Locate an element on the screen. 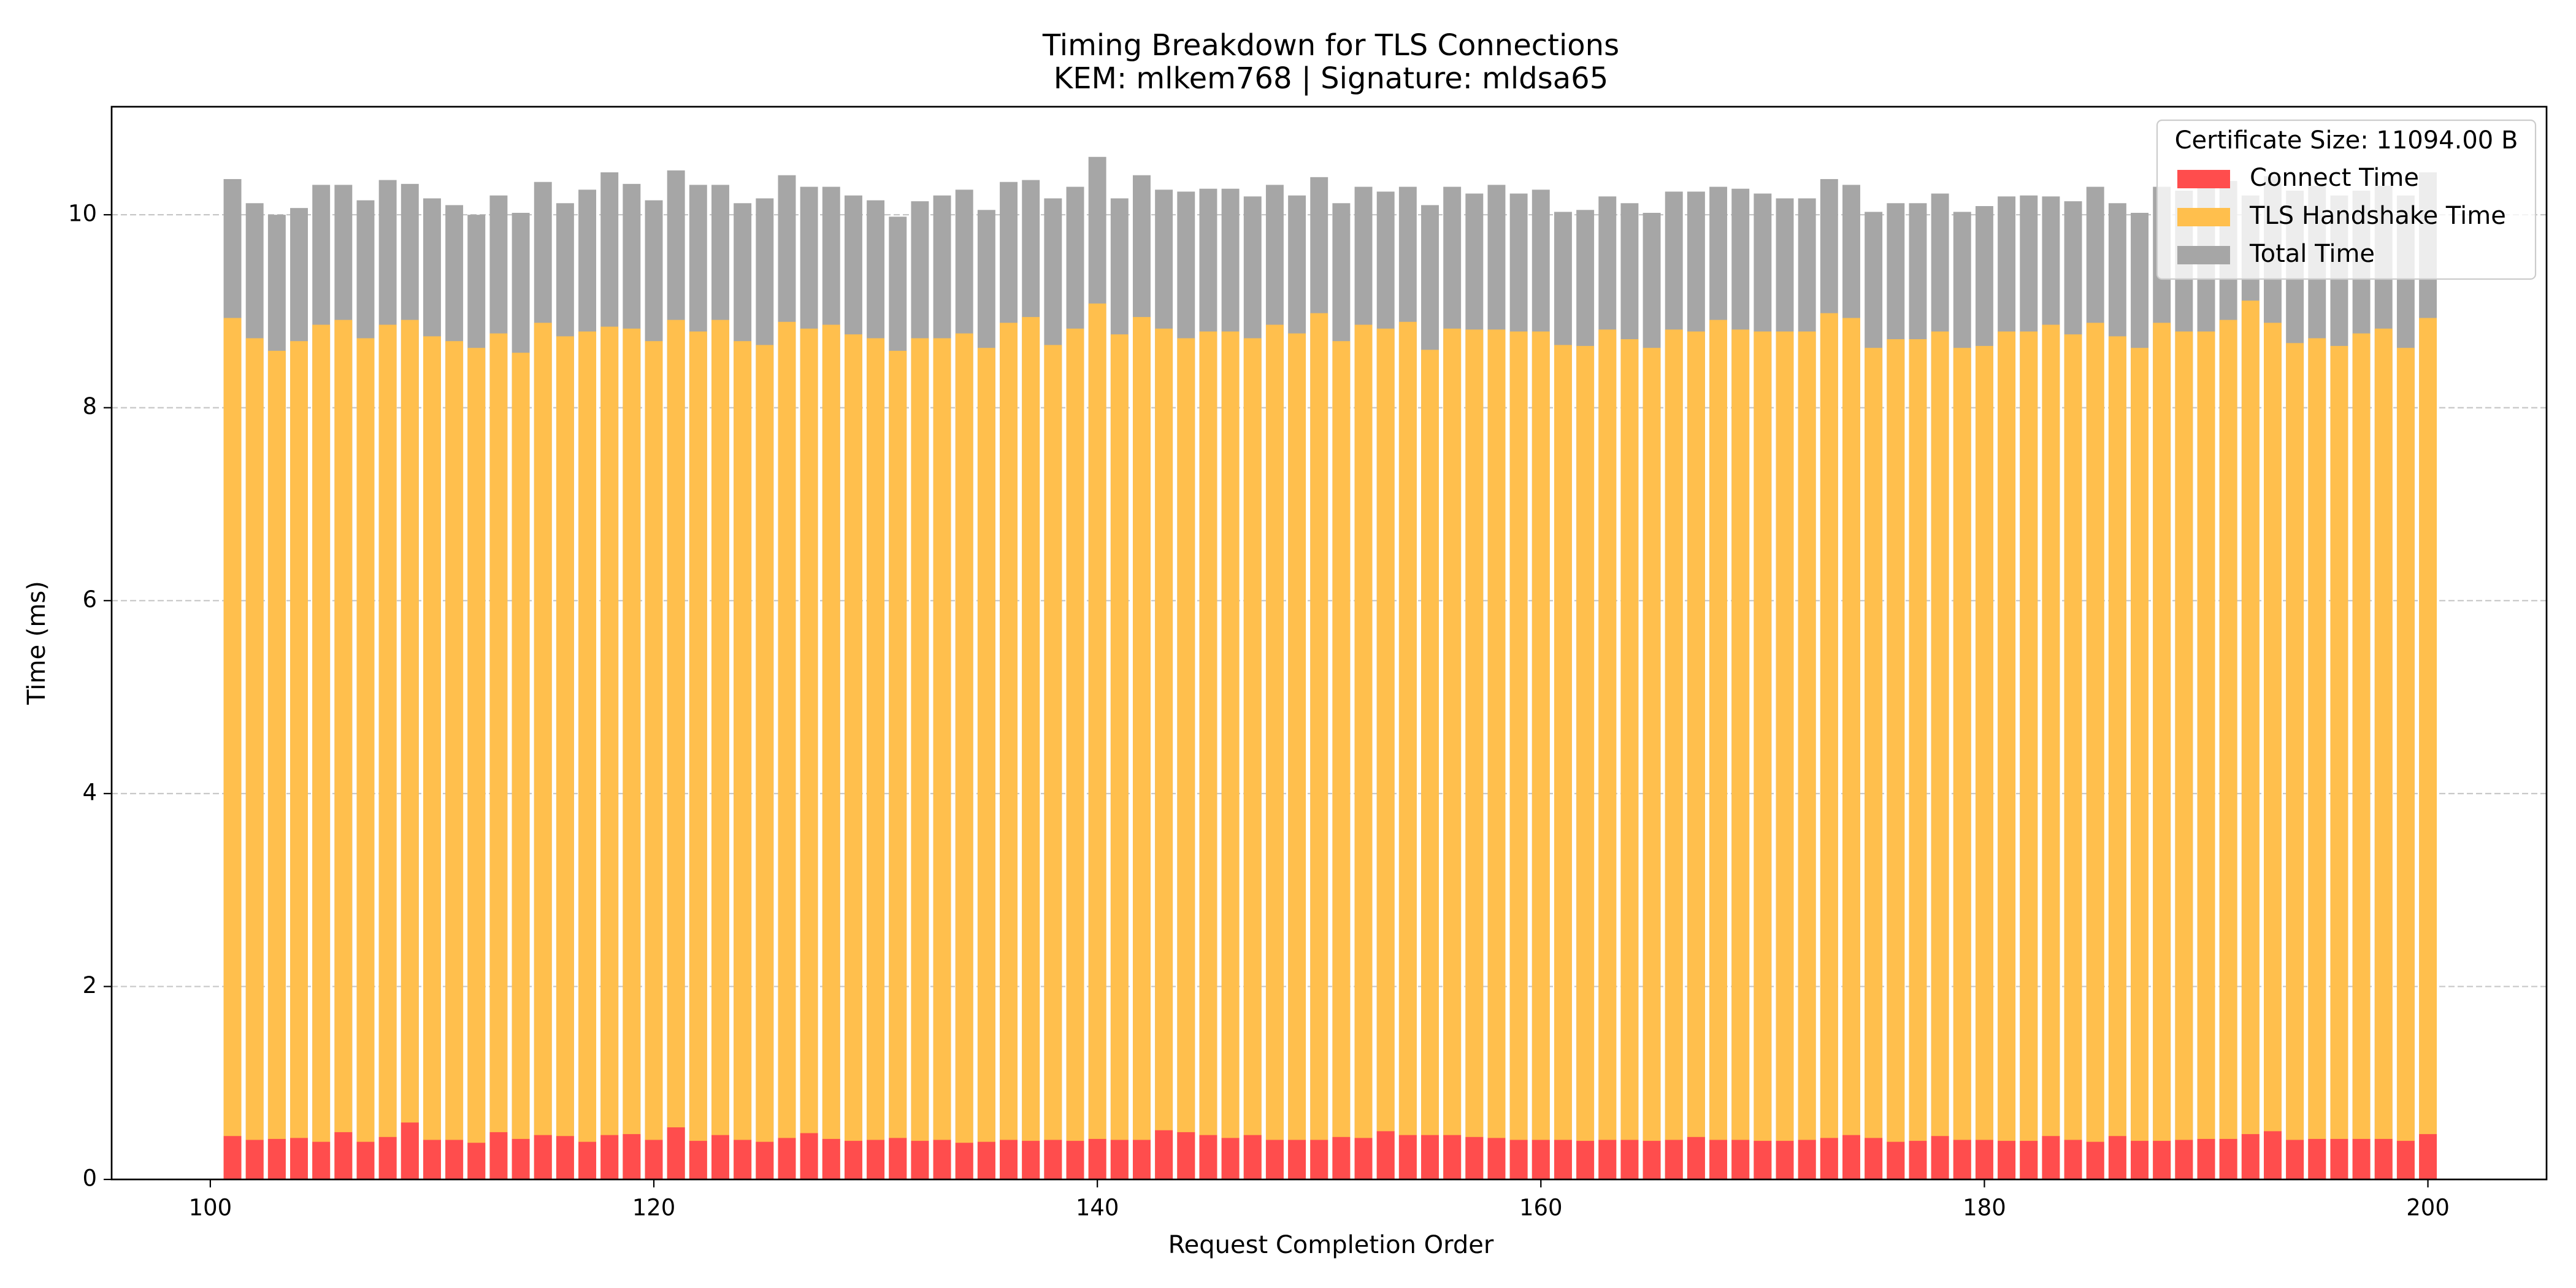 Image resolution: width=2576 pixels, height=1288 pixels. y-tick-label: 8 is located at coordinates (89, 406).